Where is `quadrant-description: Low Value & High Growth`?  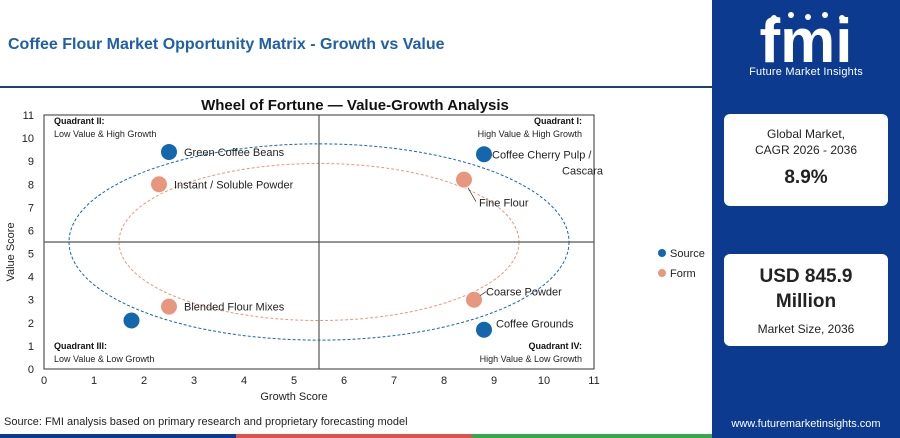 quadrant-description: Low Value & High Growth is located at coordinates (105, 134).